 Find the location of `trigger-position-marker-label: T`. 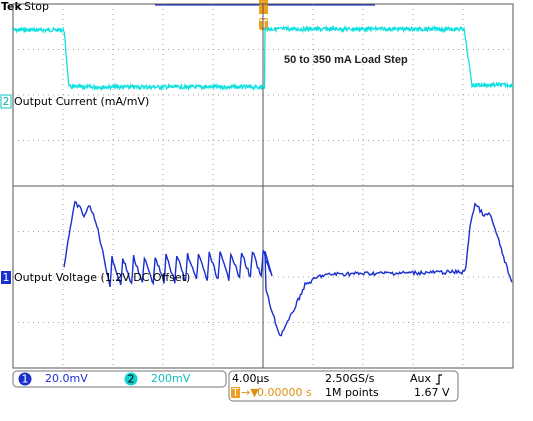

trigger-position-marker-label: T is located at coordinates (235, 392).